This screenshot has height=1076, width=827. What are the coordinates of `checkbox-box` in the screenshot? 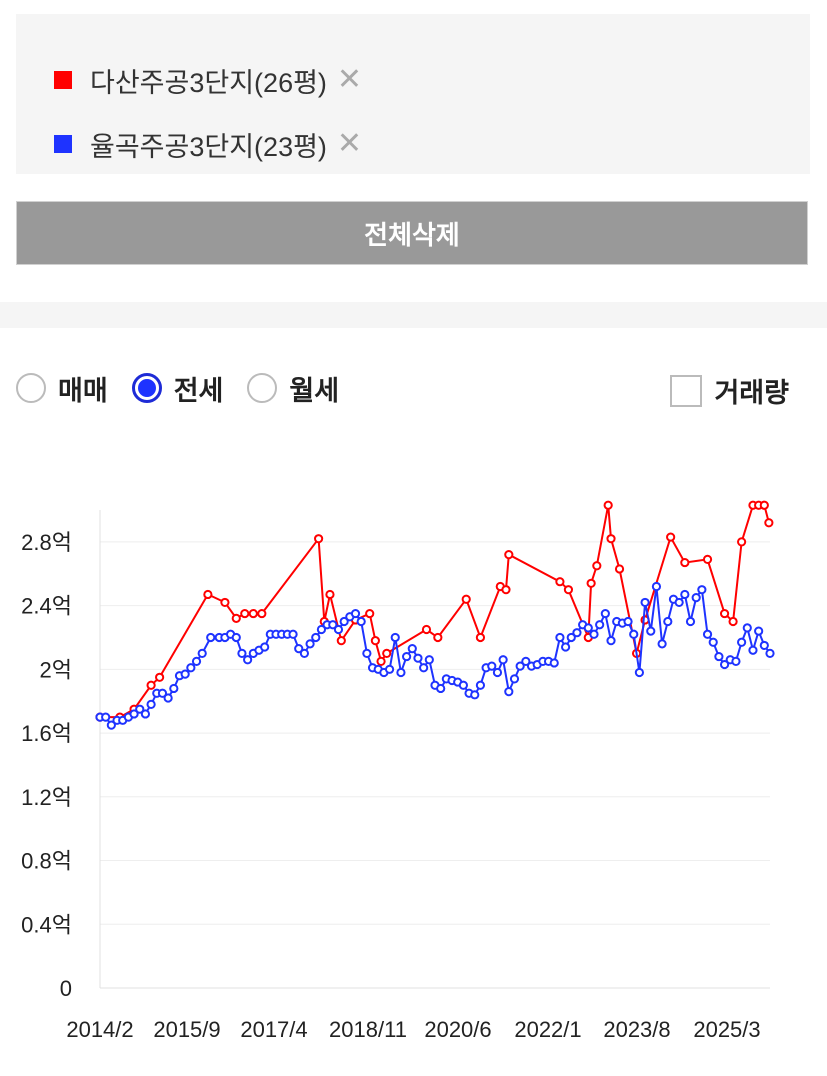 It's located at (686, 390).